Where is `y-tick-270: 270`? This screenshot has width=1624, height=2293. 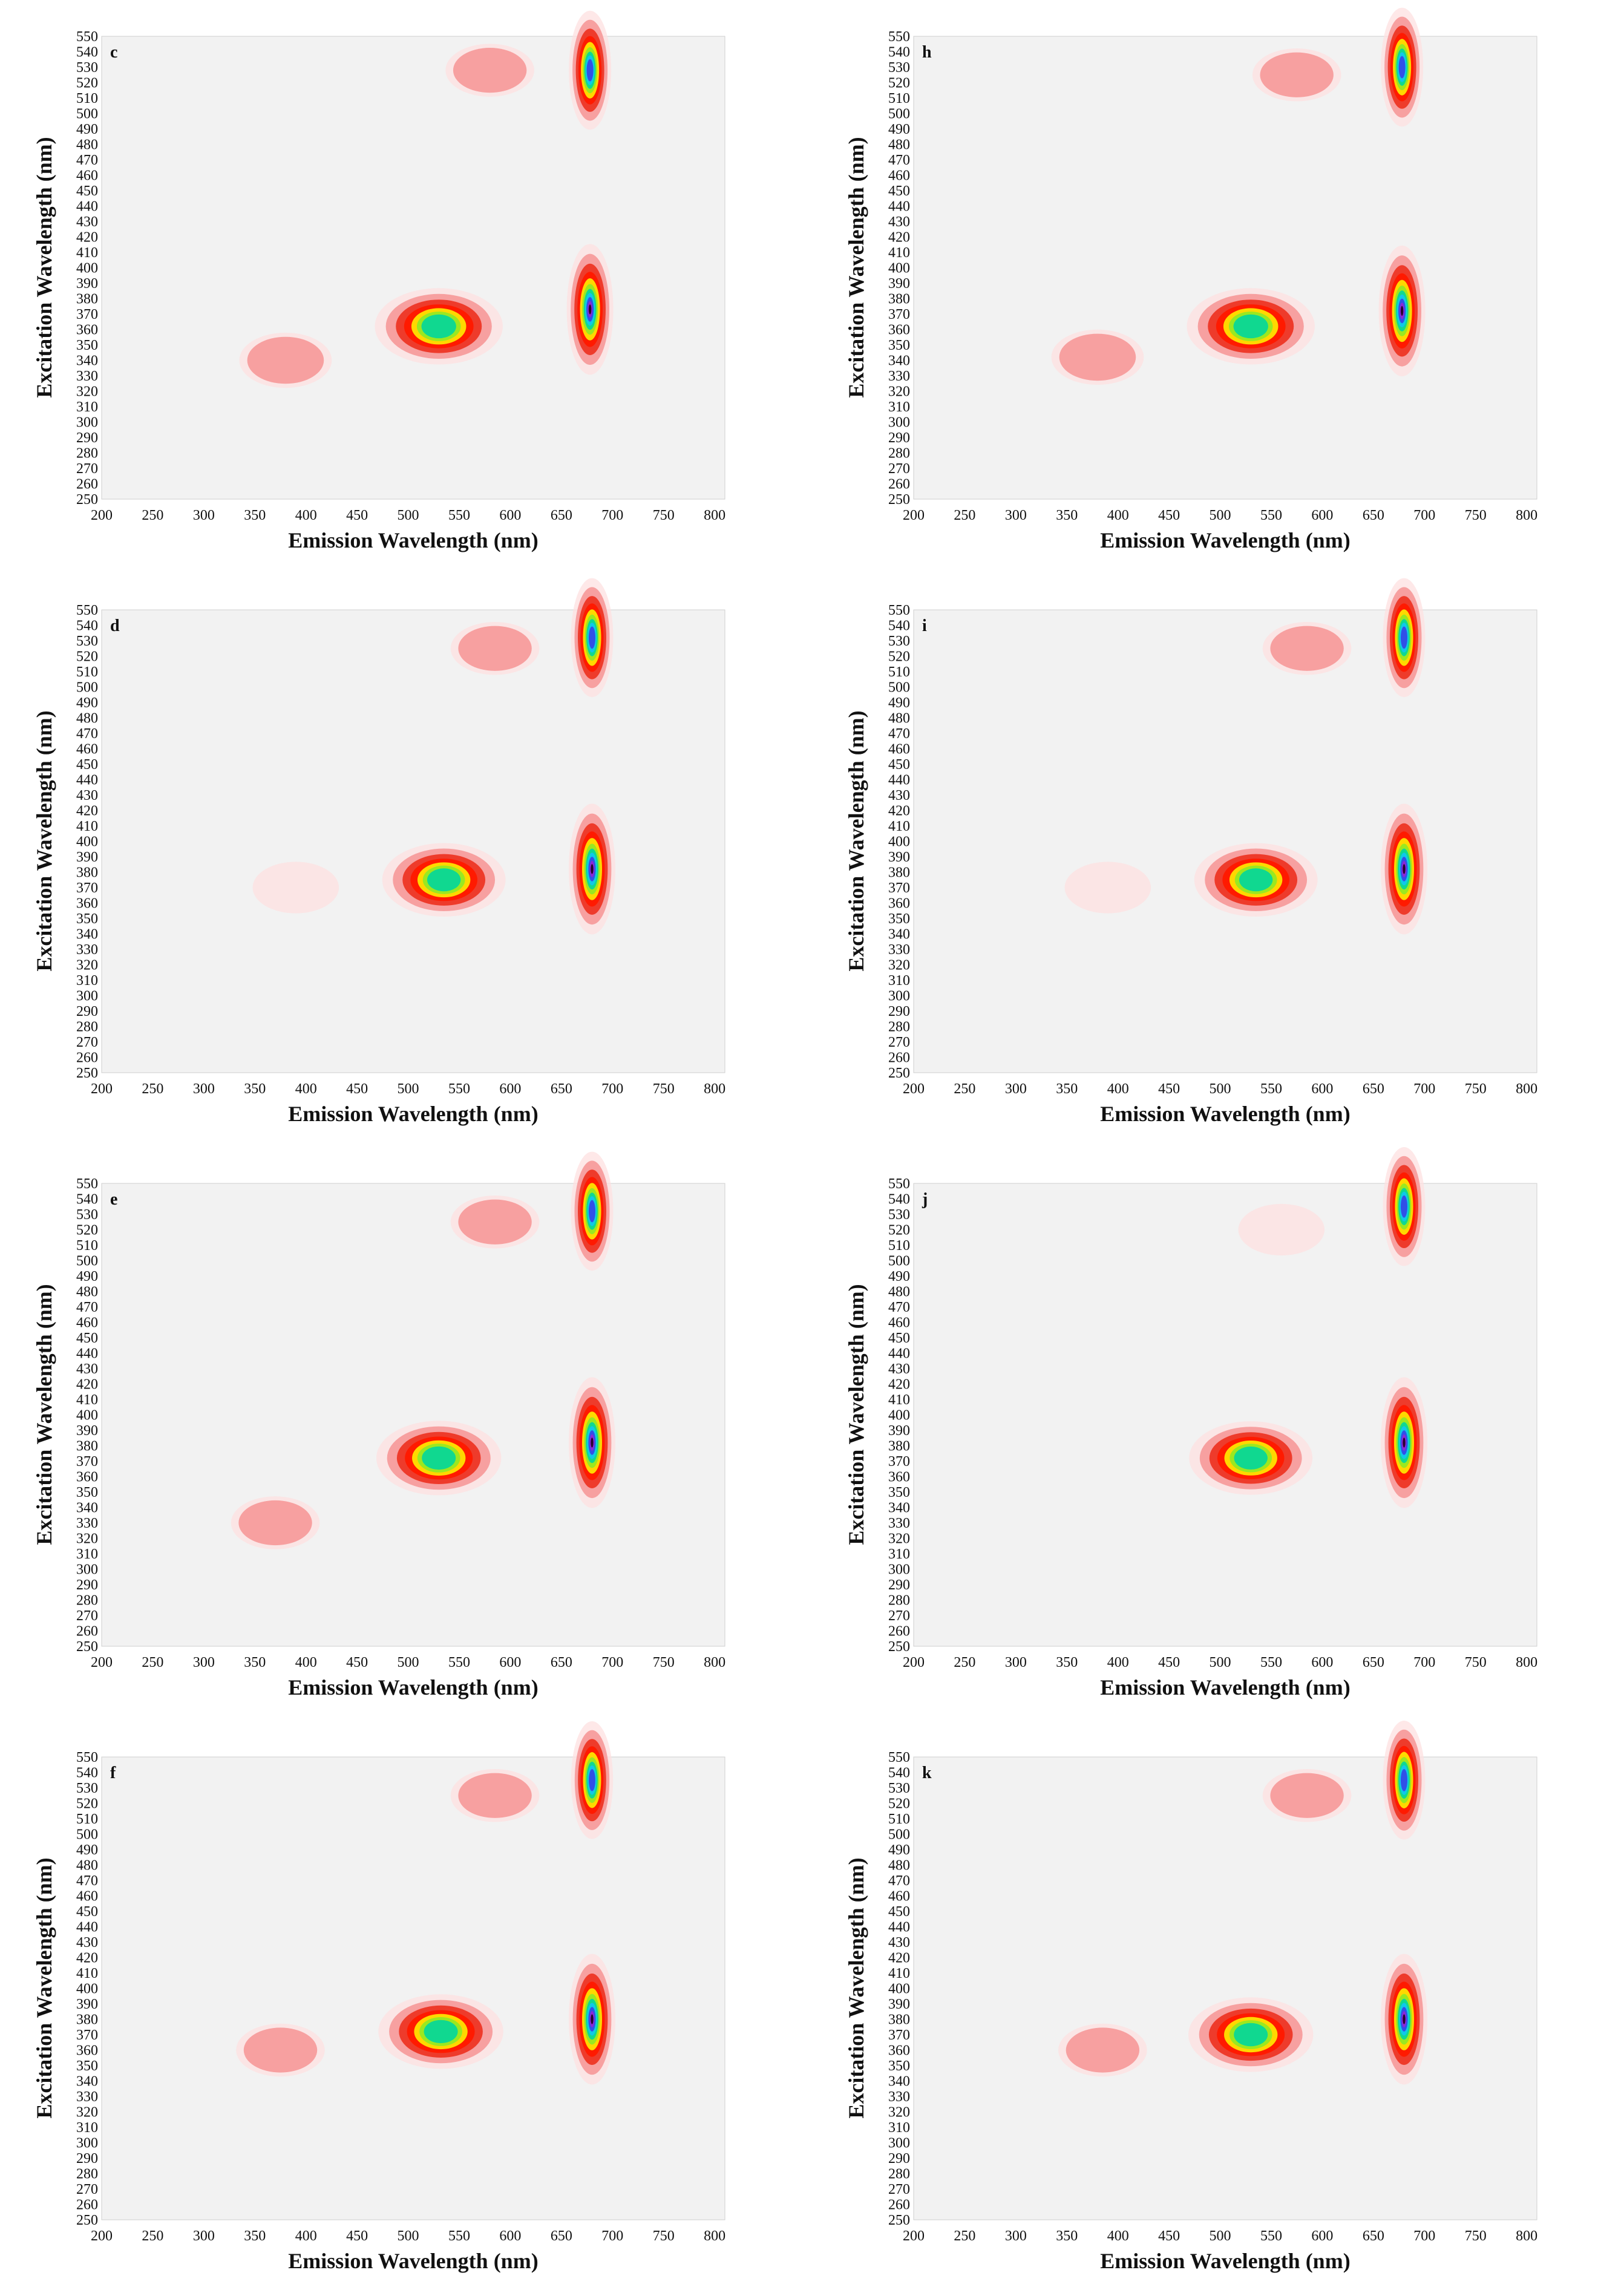 y-tick-270: 270 is located at coordinates (899, 1042).